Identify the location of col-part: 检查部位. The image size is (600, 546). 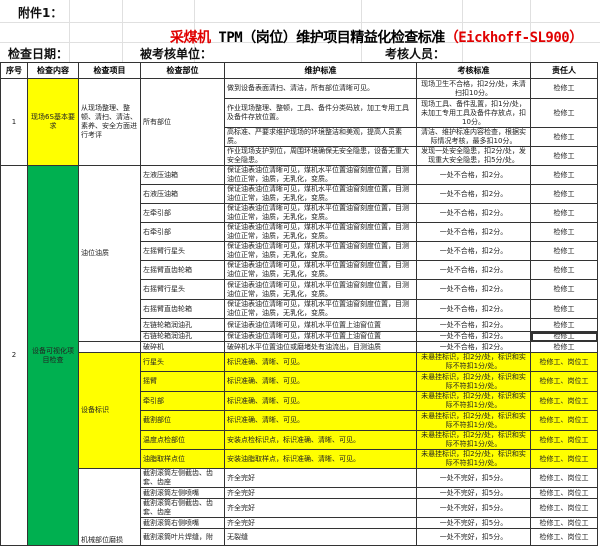
(182, 70).